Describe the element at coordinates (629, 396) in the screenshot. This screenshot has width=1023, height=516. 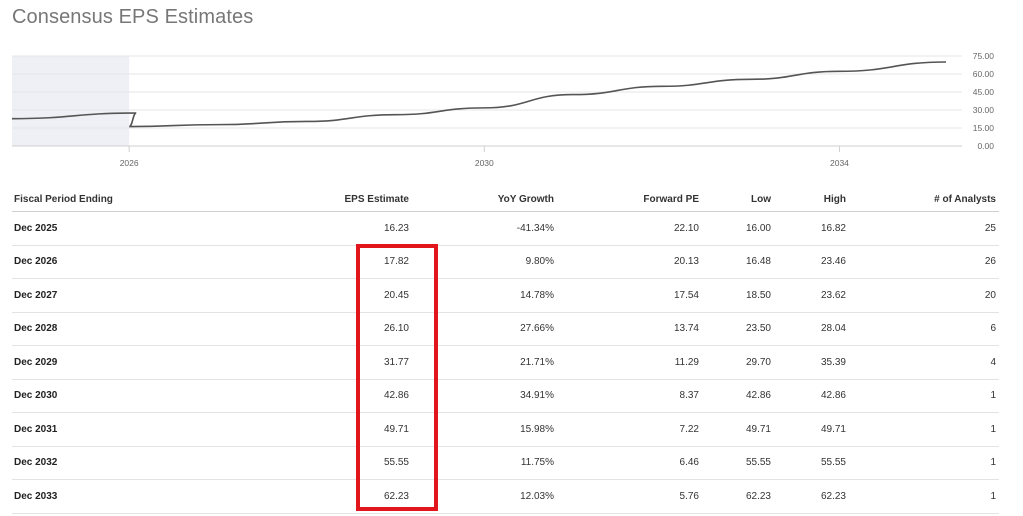
I see `pe-cell: 8.37` at that location.